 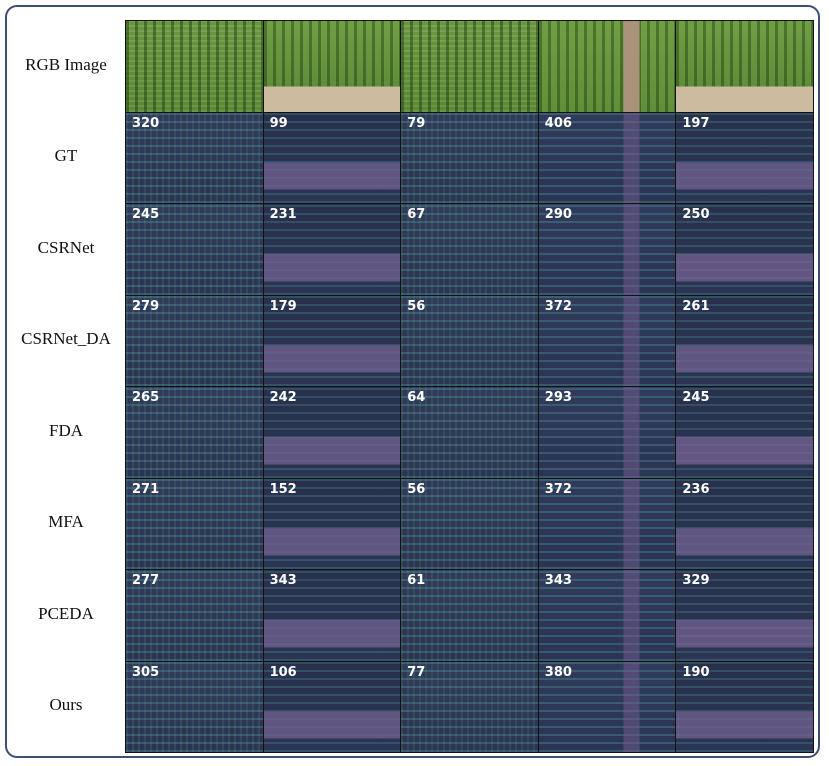 What do you see at coordinates (194, 523) in the screenshot?
I see `density-map: 271` at bounding box center [194, 523].